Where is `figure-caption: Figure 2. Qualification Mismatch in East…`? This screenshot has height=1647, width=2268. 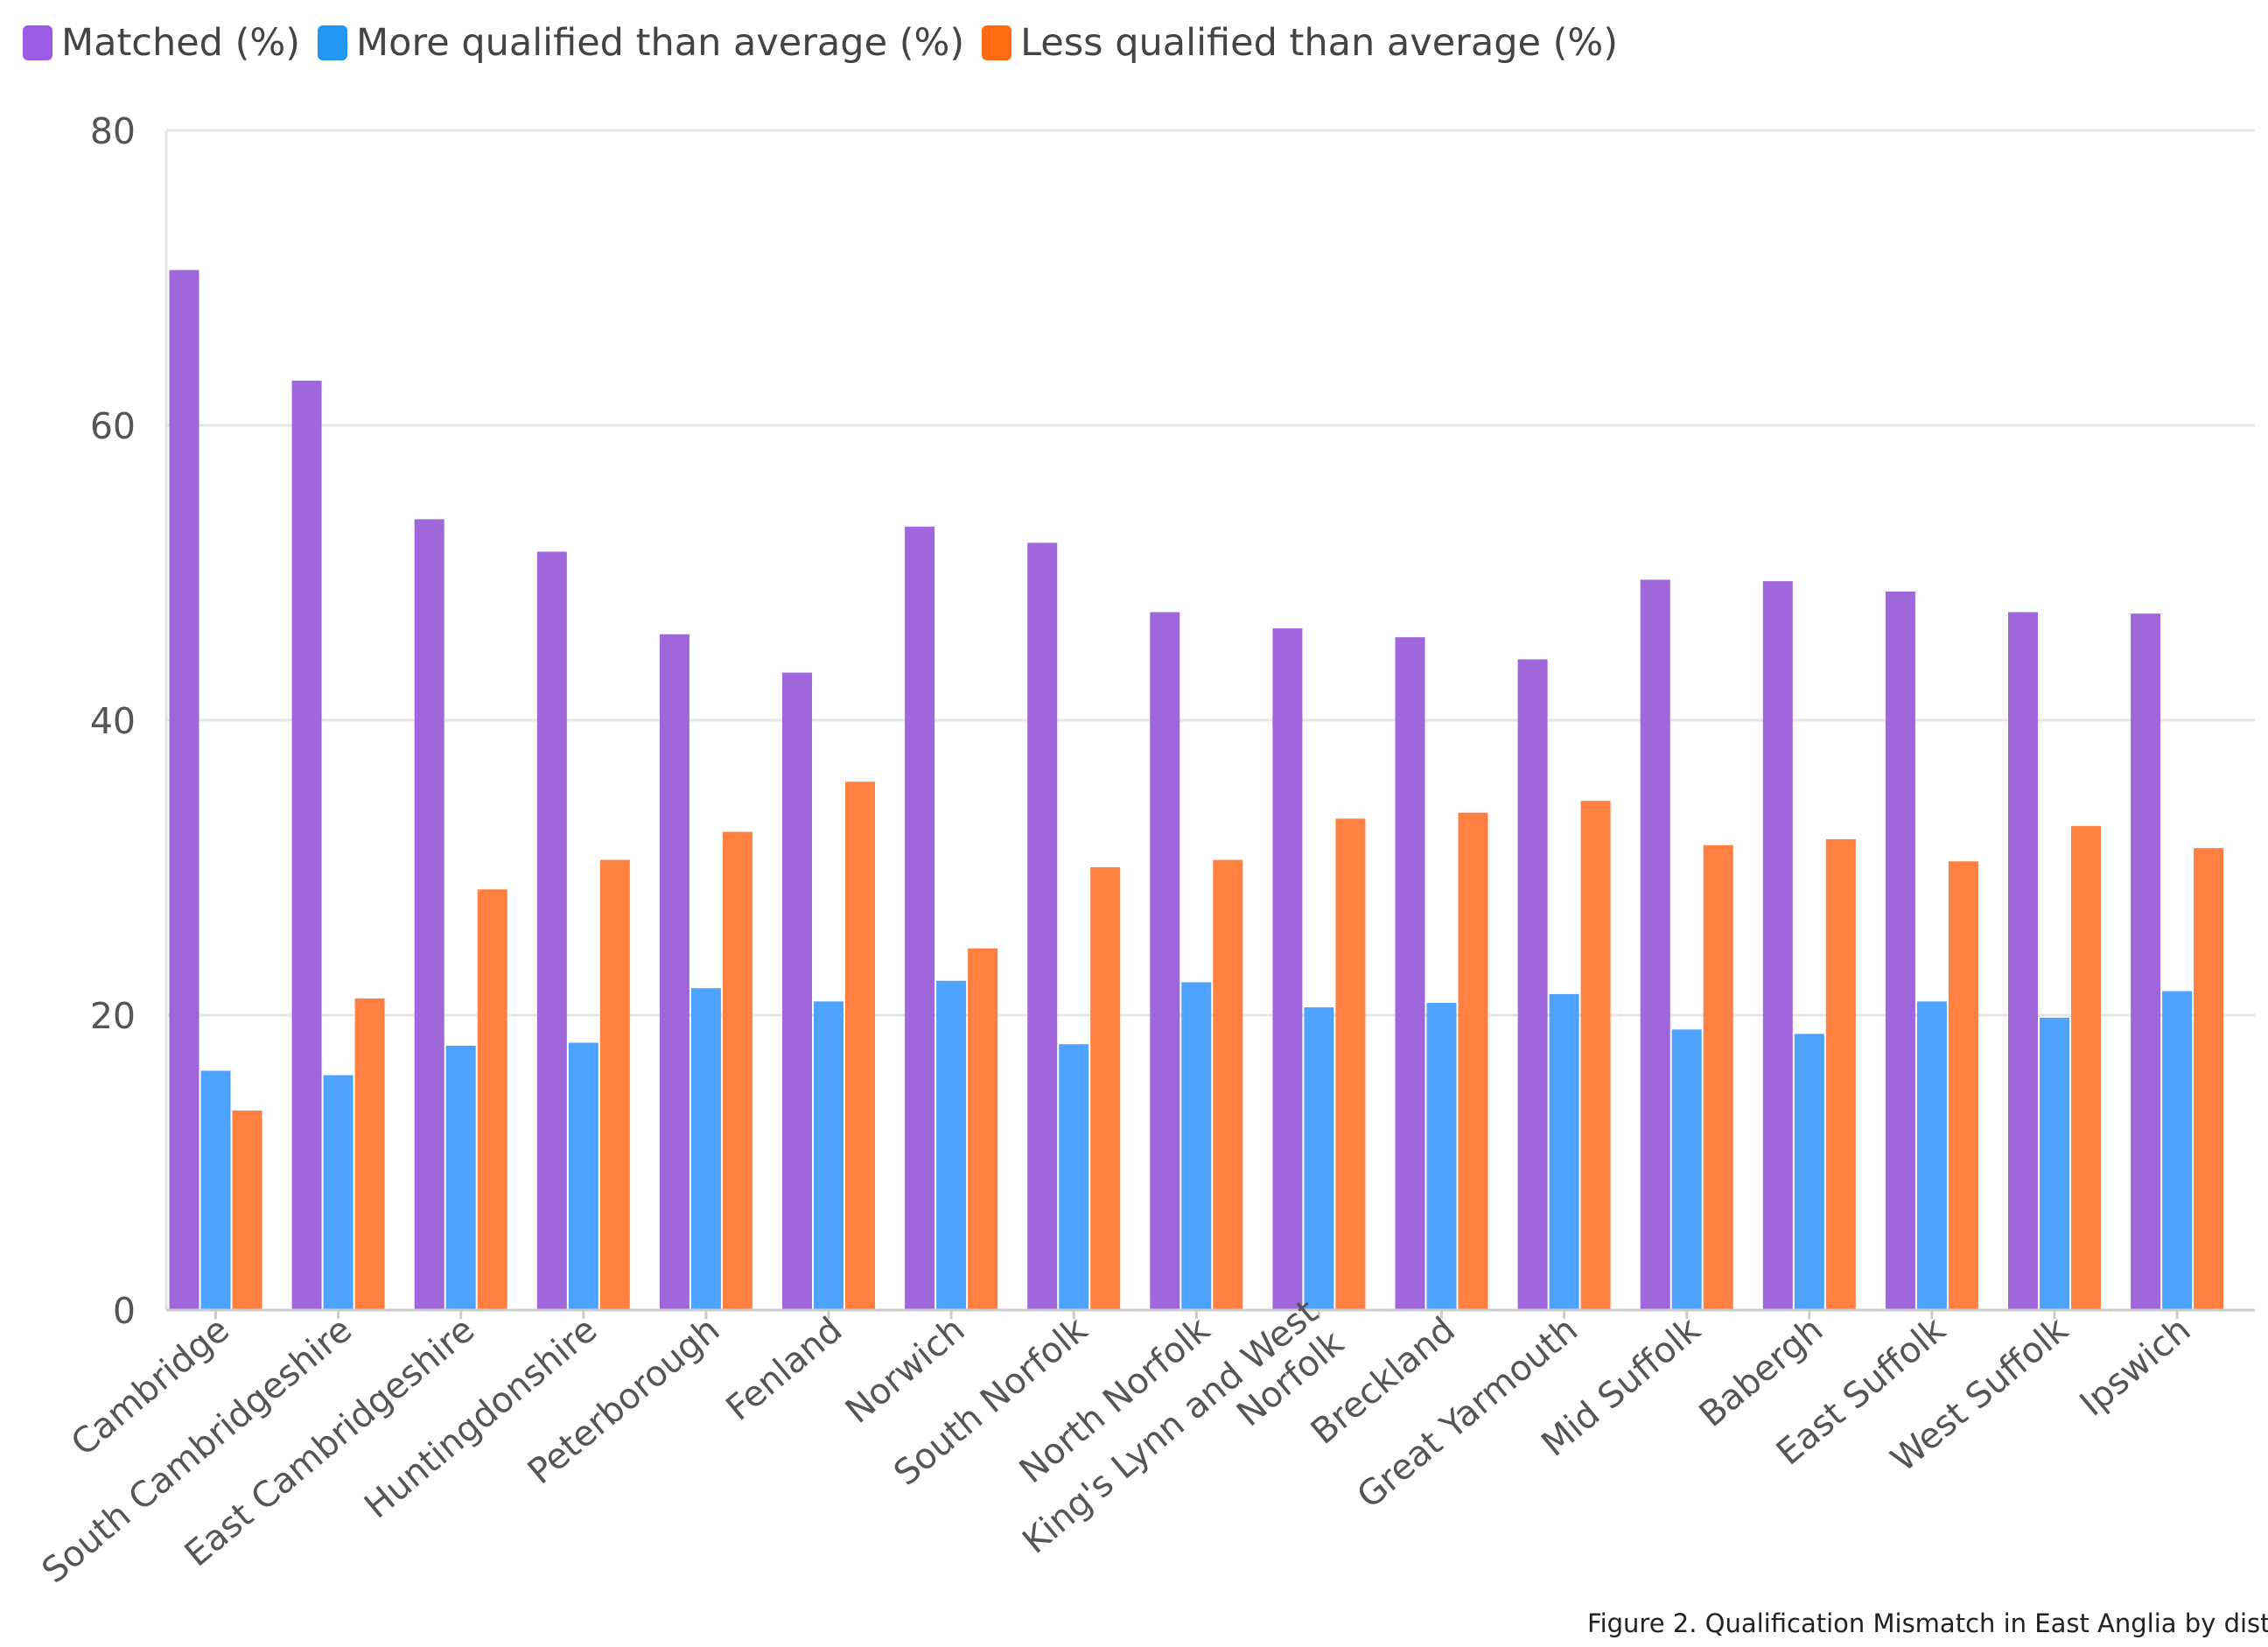 figure-caption: Figure 2. Qualification Mismatch in East… is located at coordinates (1927, 1623).